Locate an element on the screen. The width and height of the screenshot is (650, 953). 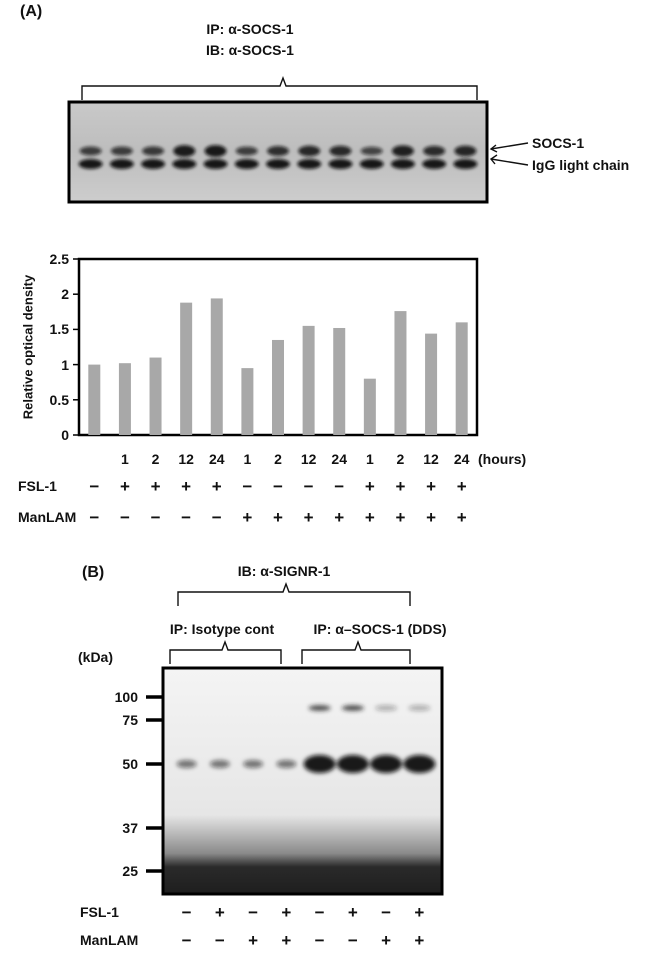
marker-100: 100 is located at coordinates (126, 697).